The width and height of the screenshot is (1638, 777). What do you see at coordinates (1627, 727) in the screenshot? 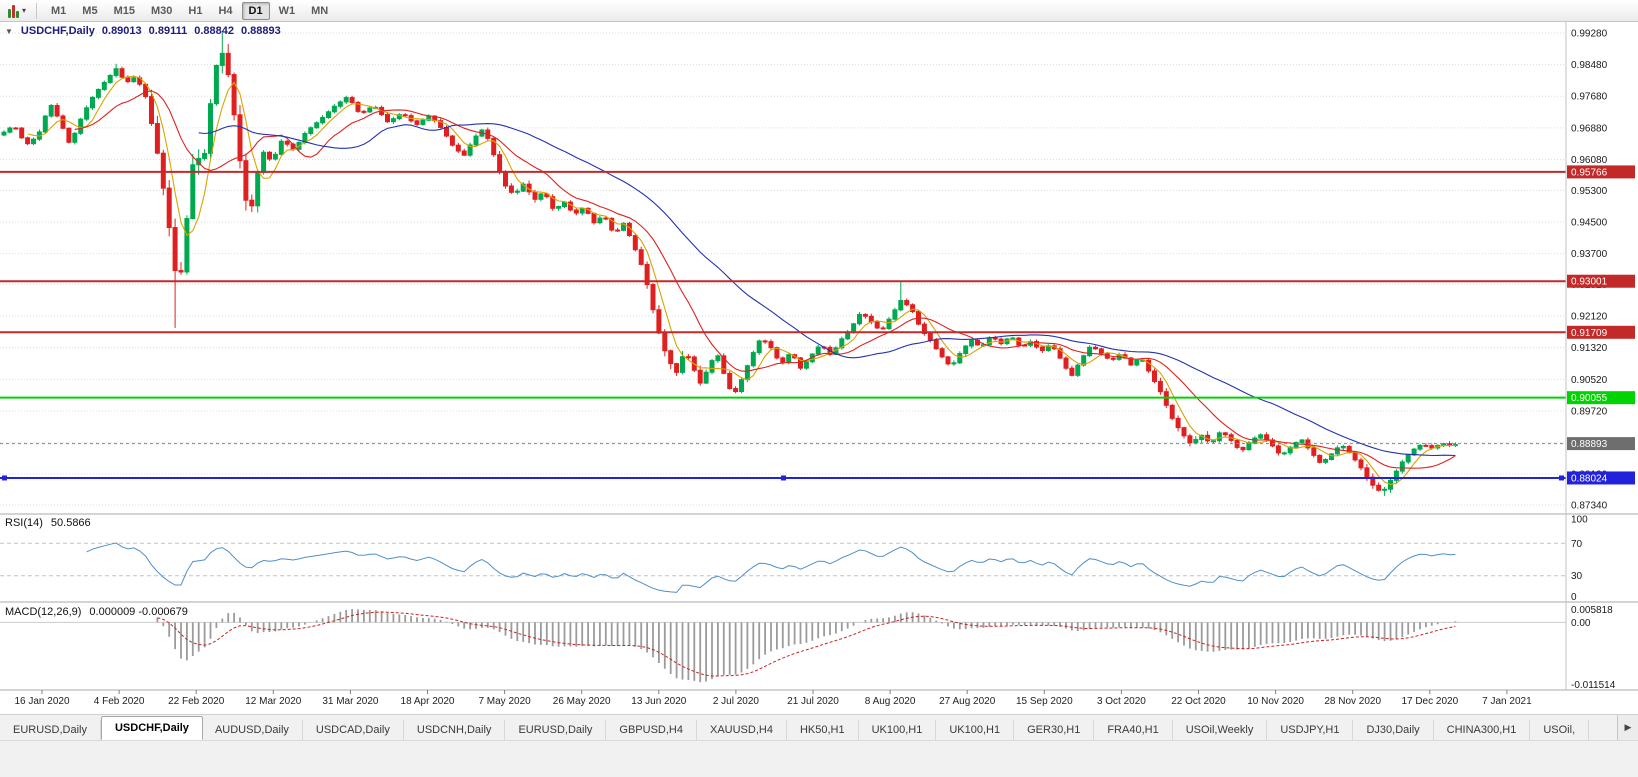
I see `tab-scroll-right-button: ▶` at bounding box center [1627, 727].